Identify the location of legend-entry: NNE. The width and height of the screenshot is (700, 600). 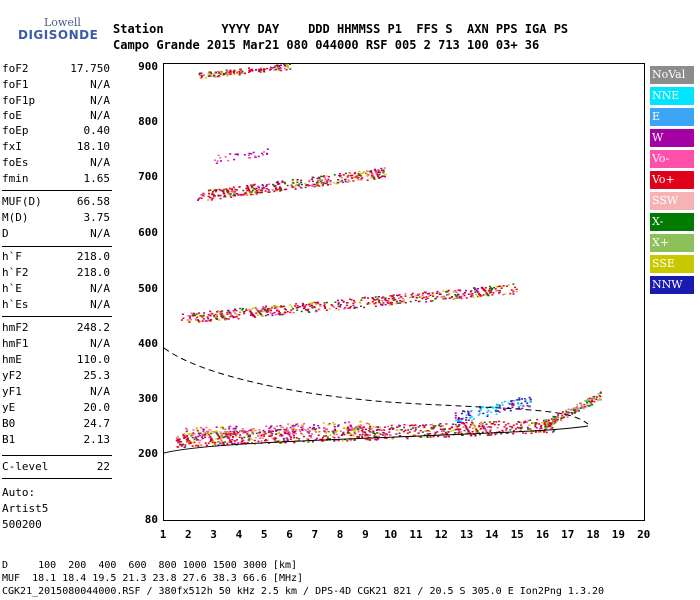
(672, 96).